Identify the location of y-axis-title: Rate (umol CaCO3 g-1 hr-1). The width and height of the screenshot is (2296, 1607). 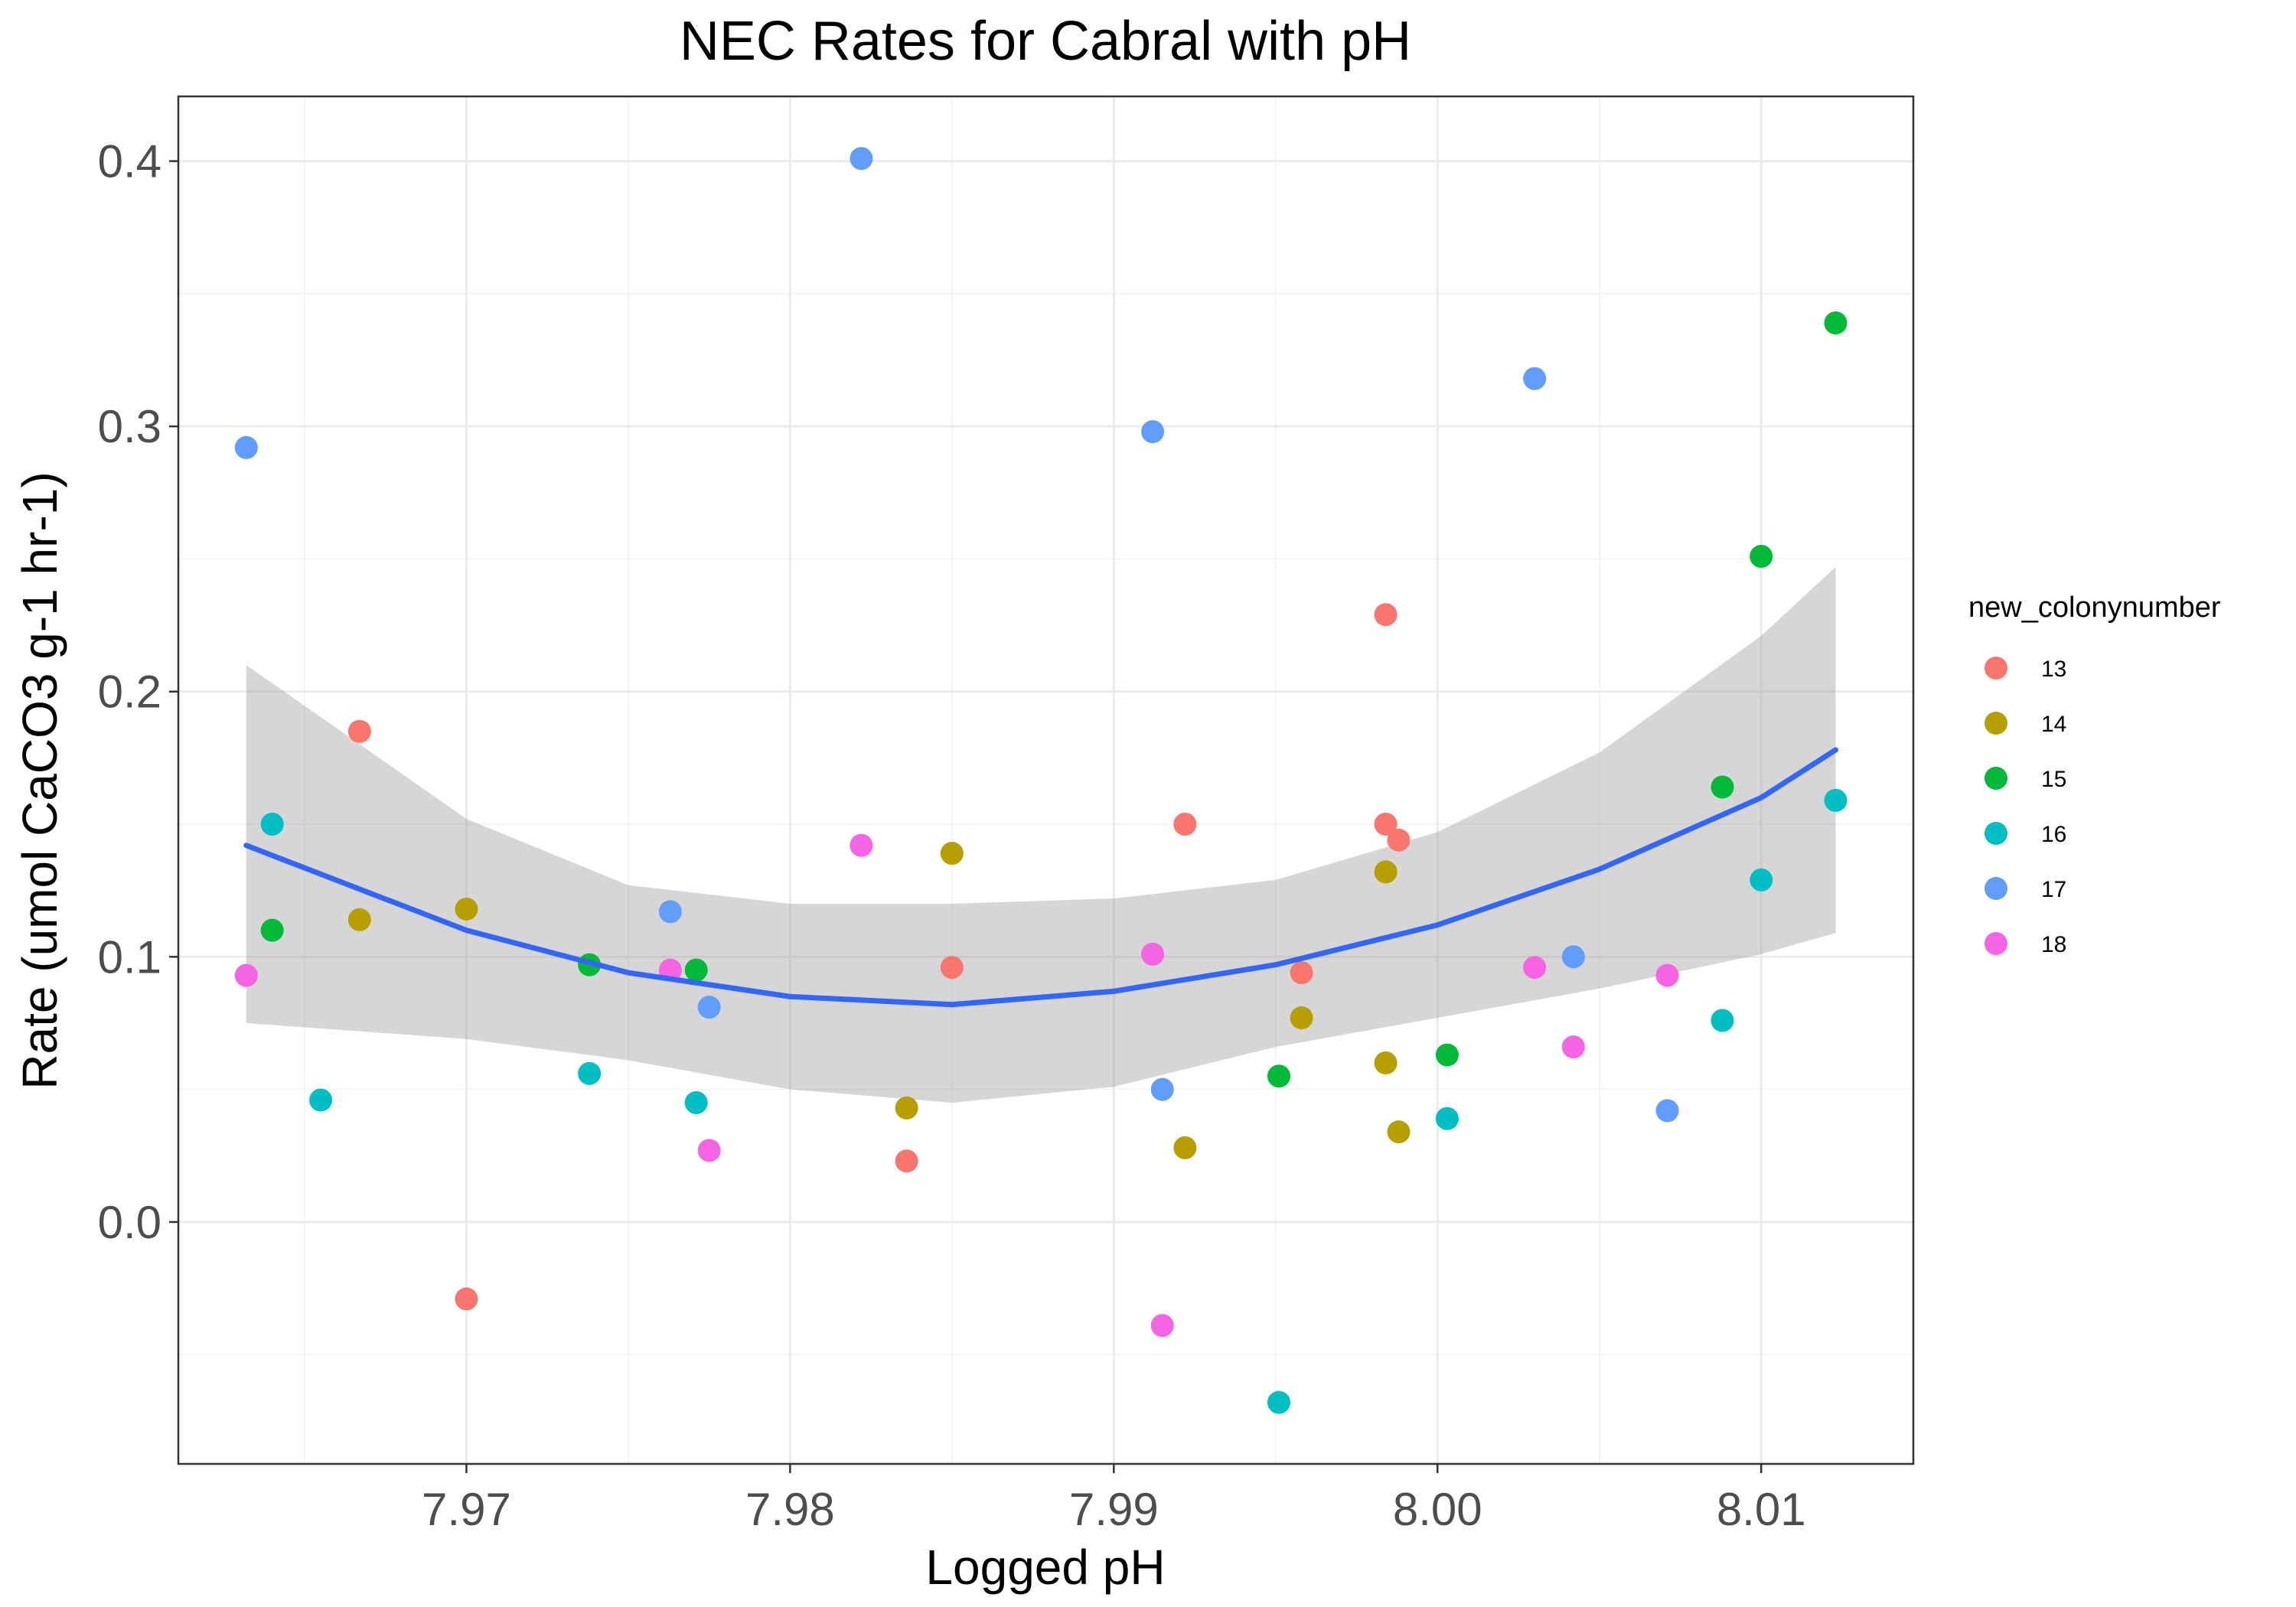
(39, 780).